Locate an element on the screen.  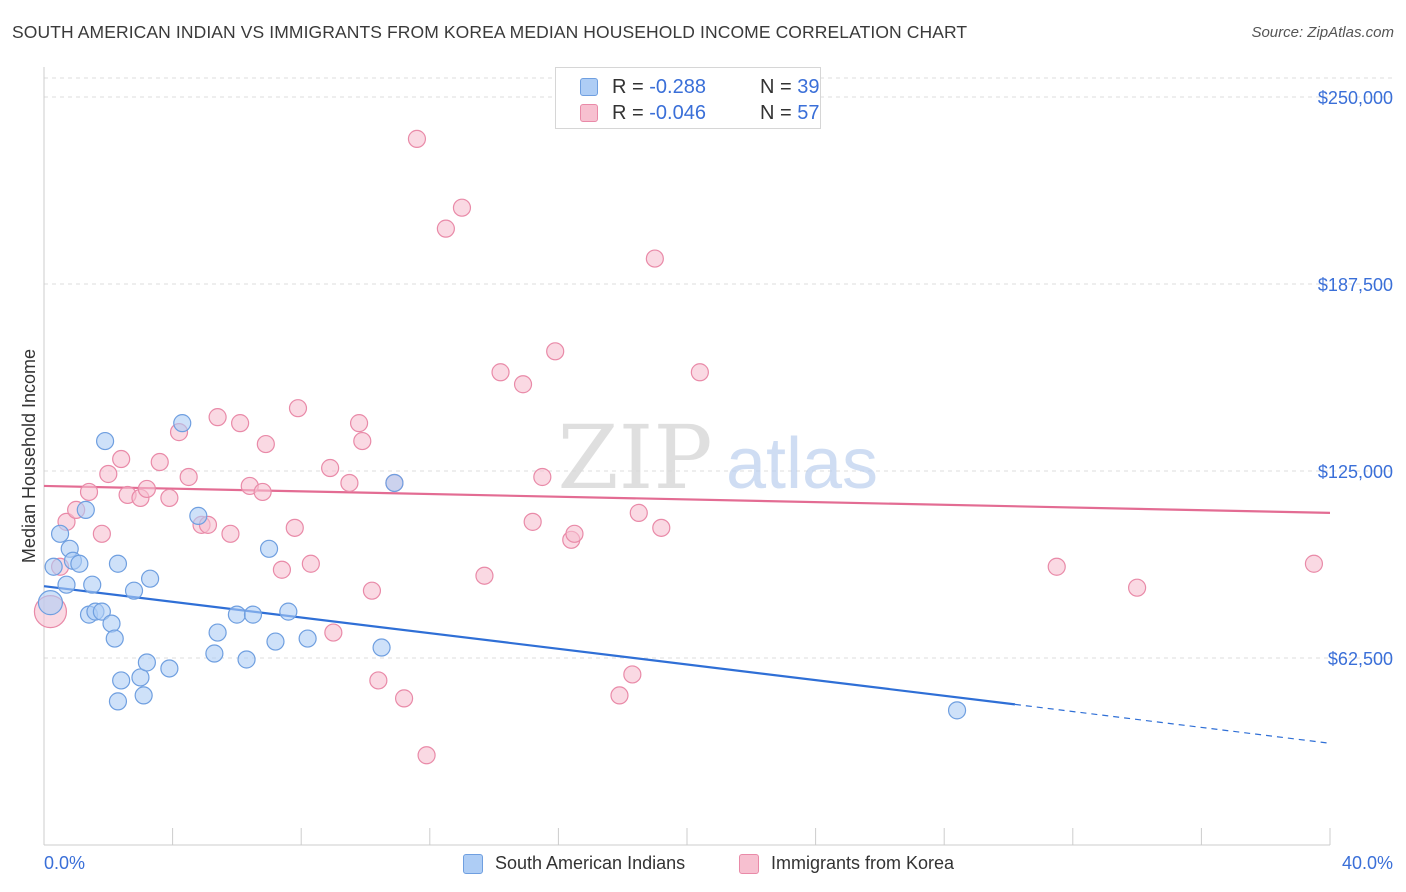
watermark-atlas: atlas is located at coordinates (802, 464).